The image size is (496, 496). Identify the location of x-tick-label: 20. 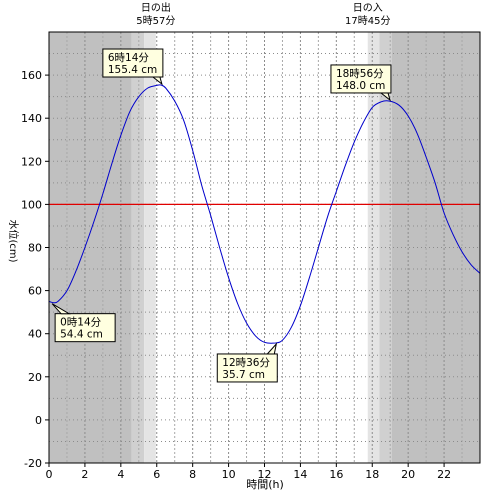
(408, 474).